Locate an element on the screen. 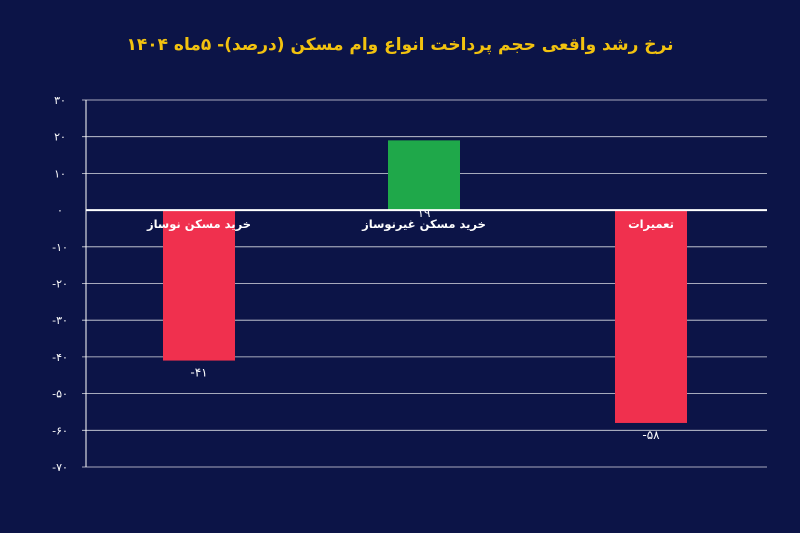  y-tick-label: -۷۰ is located at coordinates (60, 467).